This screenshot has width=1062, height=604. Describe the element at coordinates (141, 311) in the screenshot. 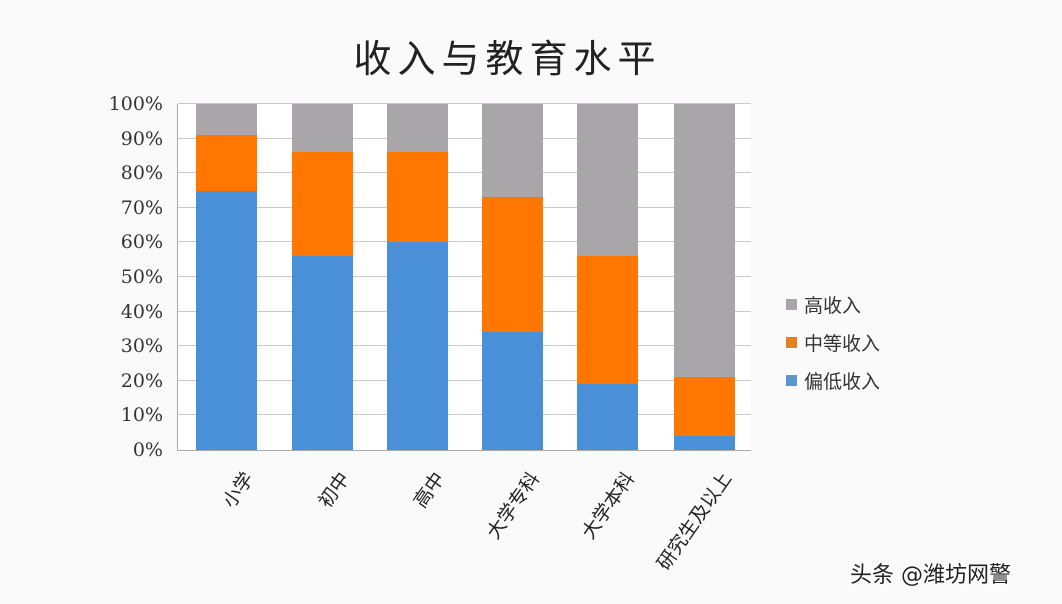

I see `y-tick-label: 40%` at that location.